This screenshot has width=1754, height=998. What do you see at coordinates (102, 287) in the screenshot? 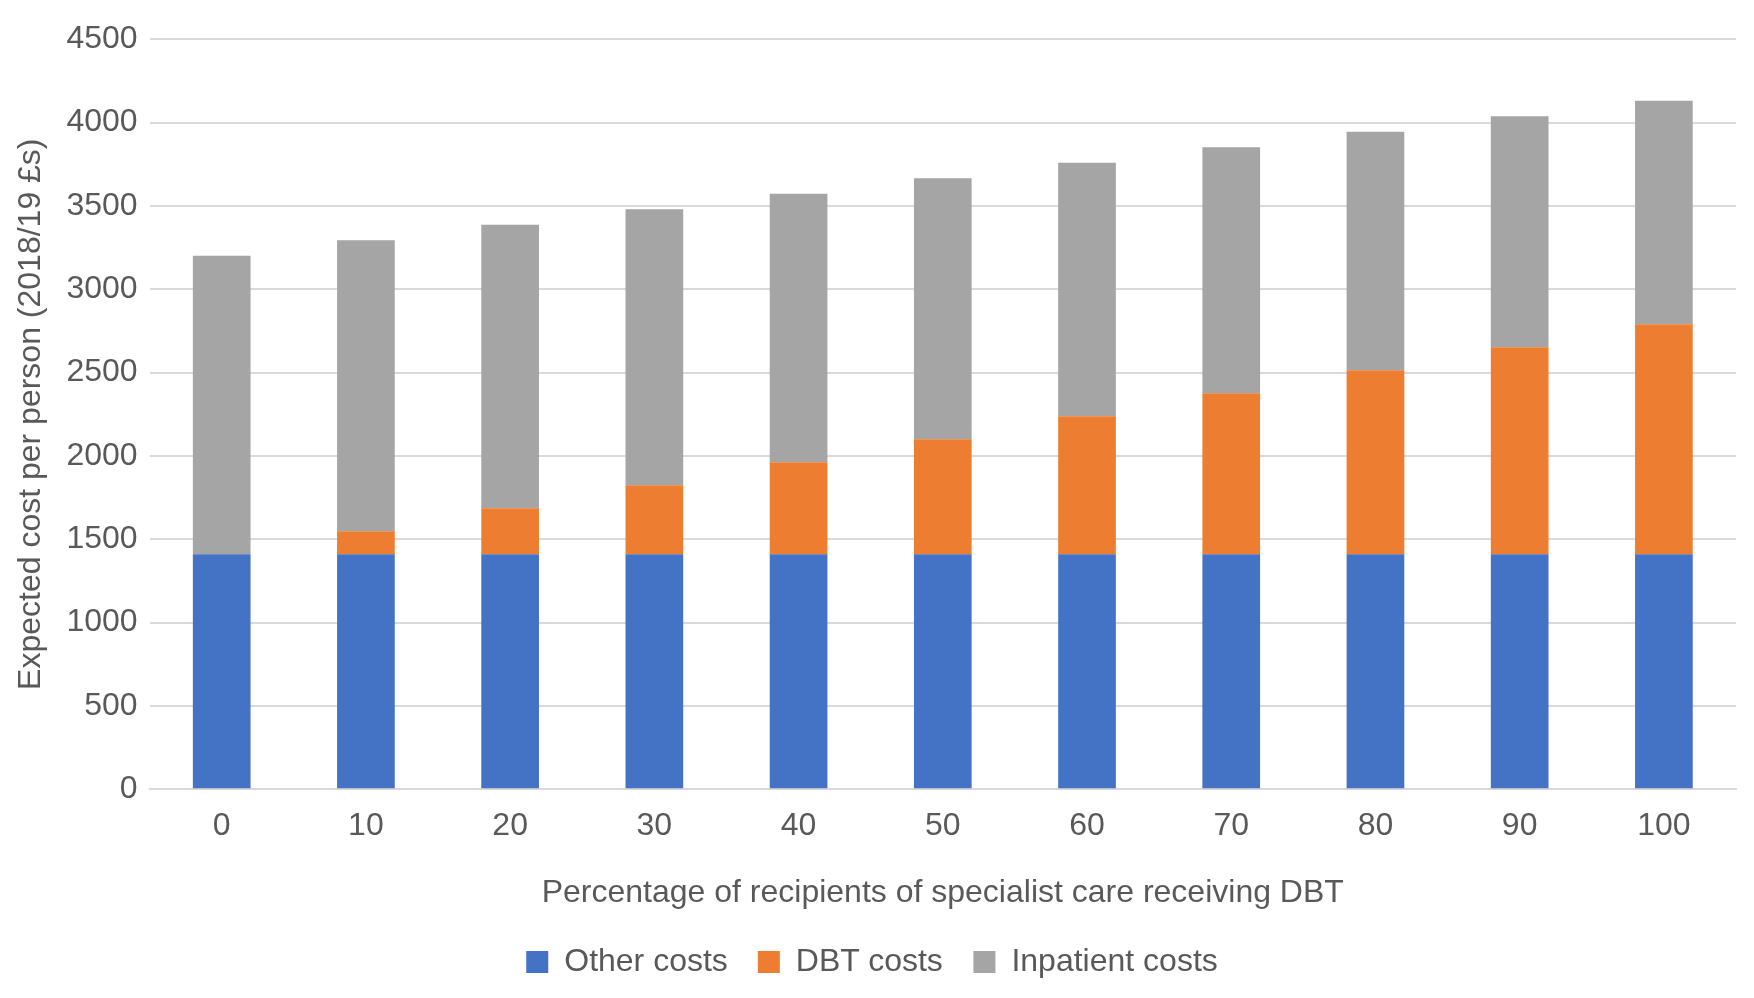
I see `y-tick-label: 3000` at bounding box center [102, 287].